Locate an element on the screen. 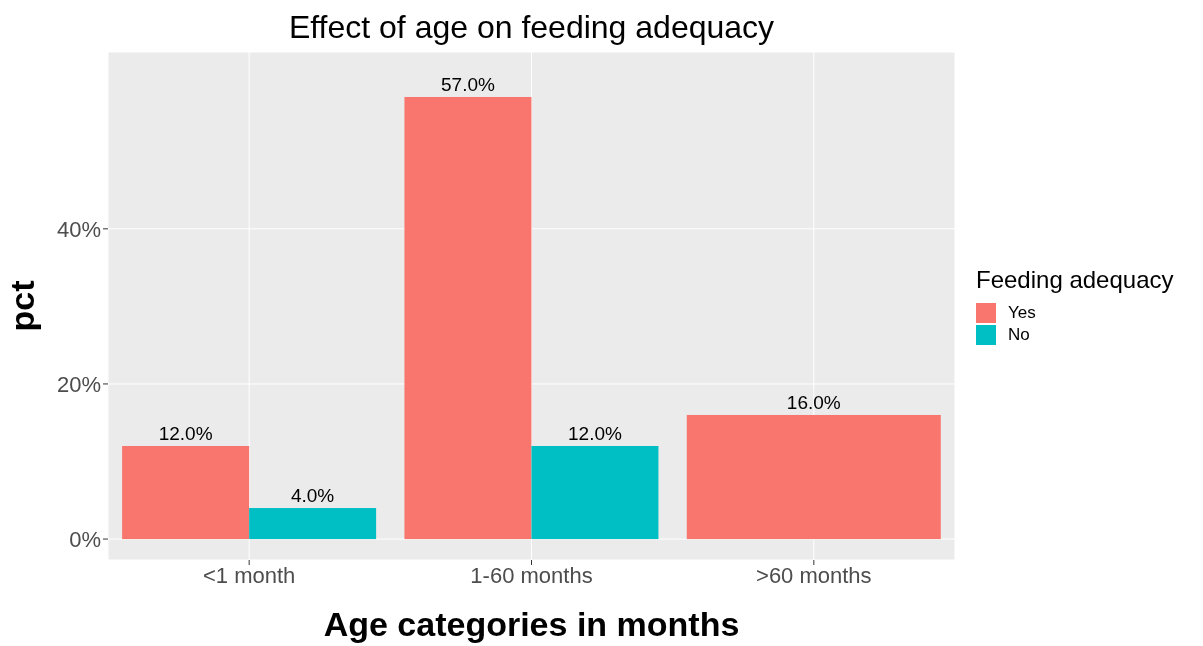 The image size is (1203, 646). y-axis-title: pct is located at coordinates (22, 306).